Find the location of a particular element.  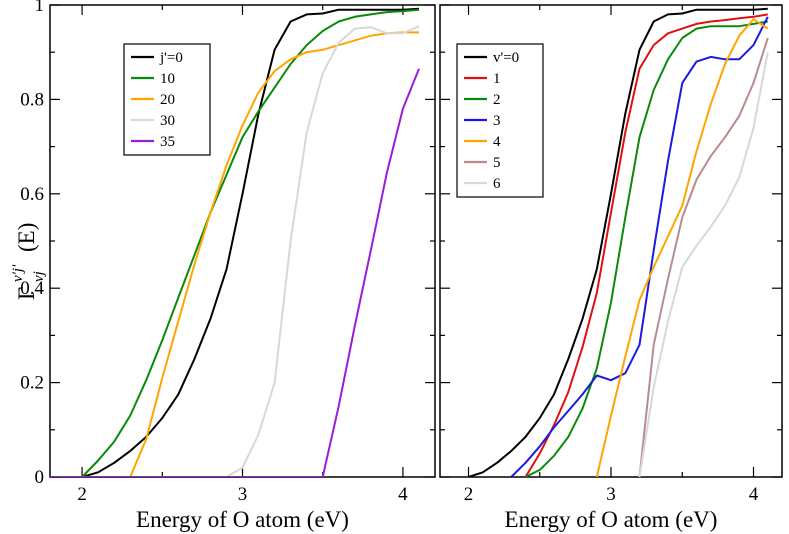

legend-label-1: 1 is located at coordinates (497, 79).